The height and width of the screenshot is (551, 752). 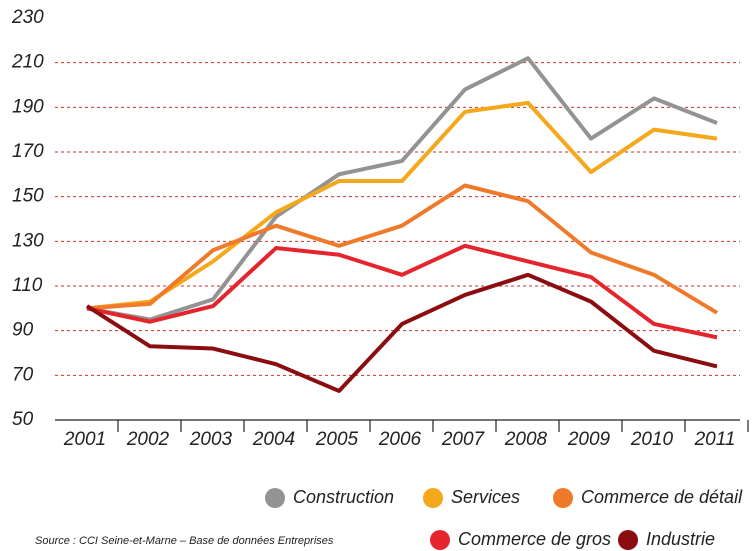 I want to click on y-tick-label: 50, so click(x=23, y=419).